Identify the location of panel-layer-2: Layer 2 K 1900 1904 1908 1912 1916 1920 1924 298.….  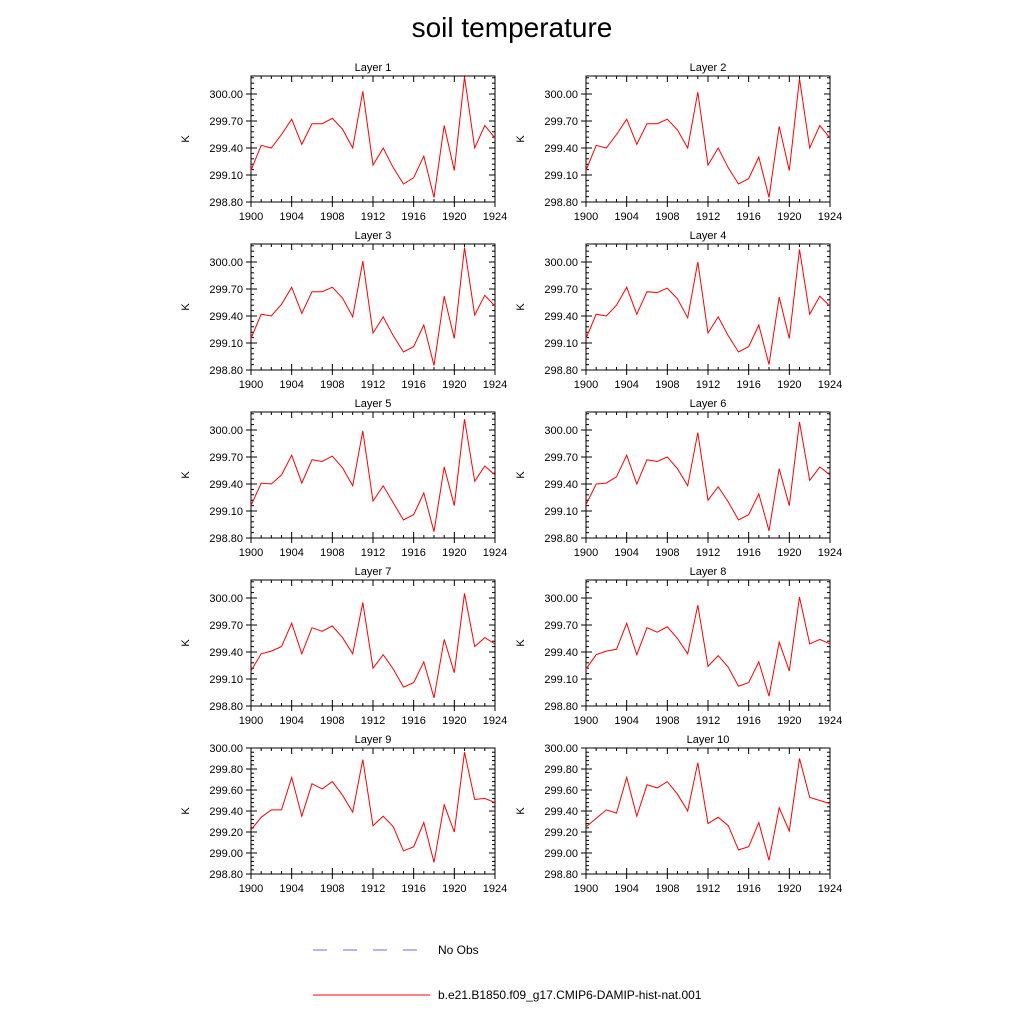
(678, 142).